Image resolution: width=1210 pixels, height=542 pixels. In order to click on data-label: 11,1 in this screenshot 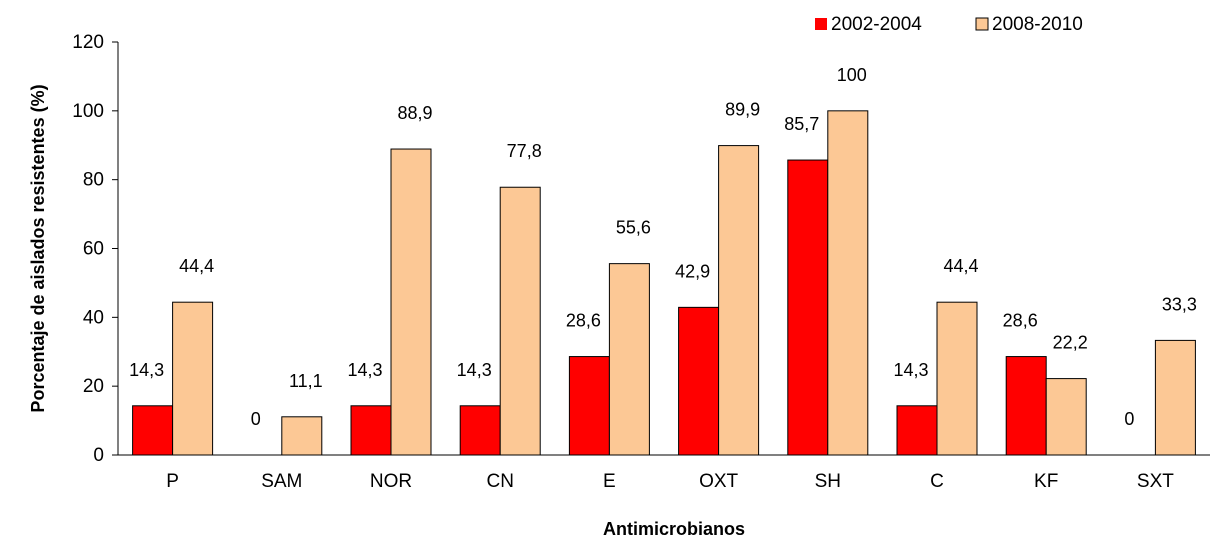, I will do `click(306, 381)`.